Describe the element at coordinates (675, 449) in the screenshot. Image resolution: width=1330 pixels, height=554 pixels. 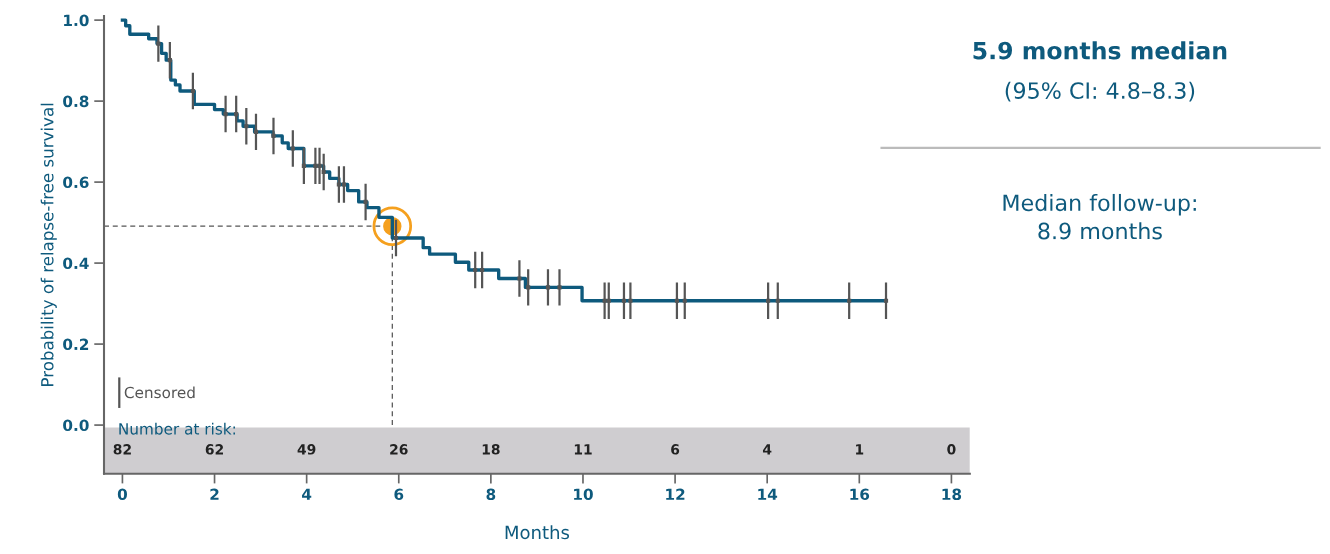
I see `annotation: 6` at that location.